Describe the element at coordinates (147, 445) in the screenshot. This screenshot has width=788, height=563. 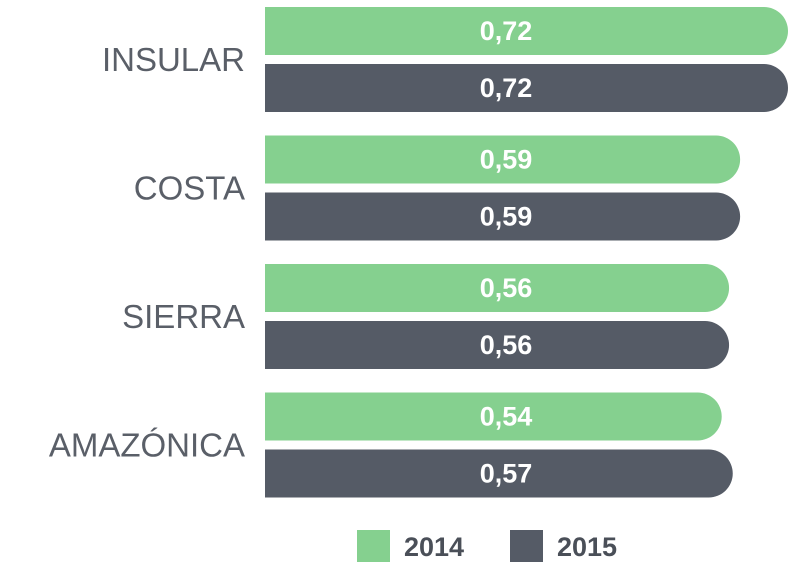
I see `category-label: AMAZÓNICA` at that location.